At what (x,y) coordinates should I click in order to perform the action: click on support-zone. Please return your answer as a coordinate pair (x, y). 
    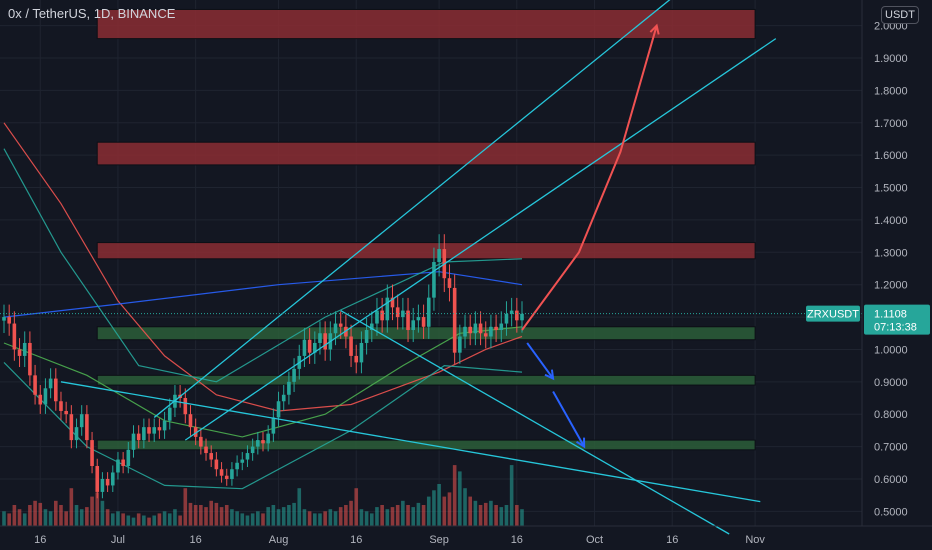
    Looking at the image, I should click on (426, 380).